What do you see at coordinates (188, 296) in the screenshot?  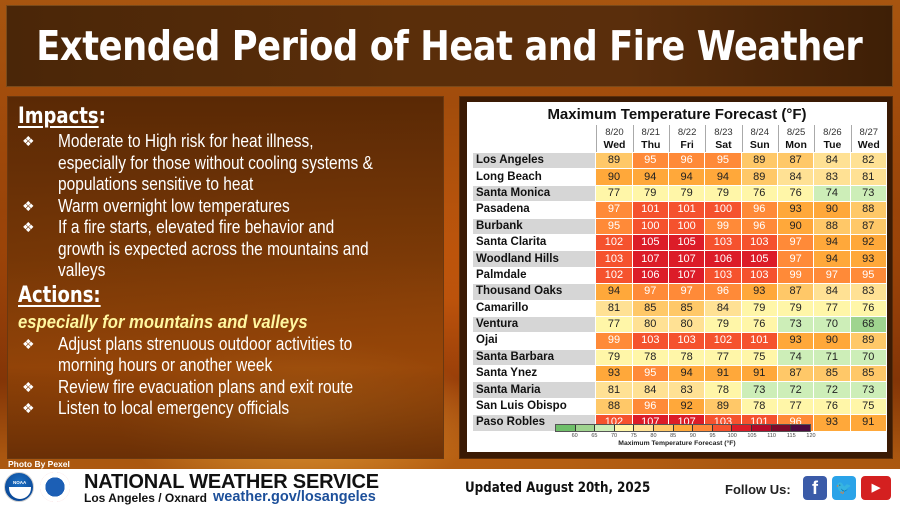 I see `actions-heading: Actions:` at bounding box center [188, 296].